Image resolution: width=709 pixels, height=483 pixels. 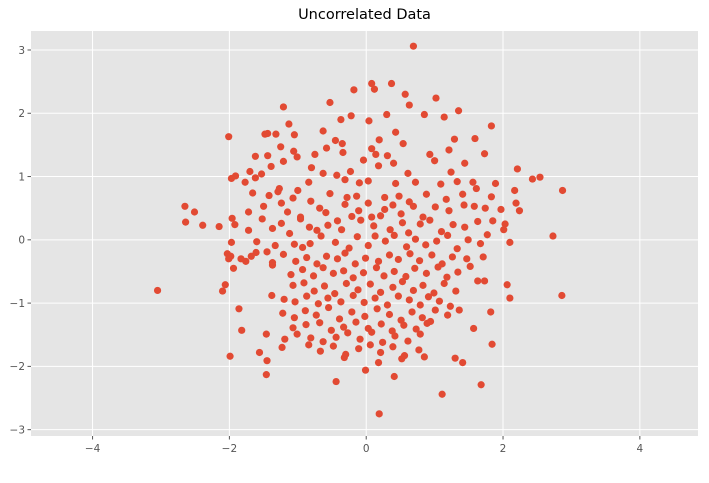 What do you see at coordinates (21, 241) in the screenshot?
I see `y-tick-label: 0` at bounding box center [21, 241].